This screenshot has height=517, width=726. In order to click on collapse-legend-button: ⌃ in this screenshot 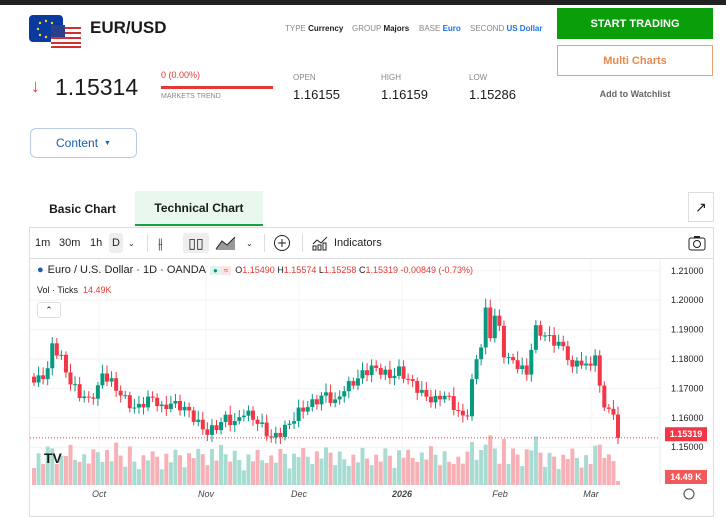, I will do `click(49, 310)`.